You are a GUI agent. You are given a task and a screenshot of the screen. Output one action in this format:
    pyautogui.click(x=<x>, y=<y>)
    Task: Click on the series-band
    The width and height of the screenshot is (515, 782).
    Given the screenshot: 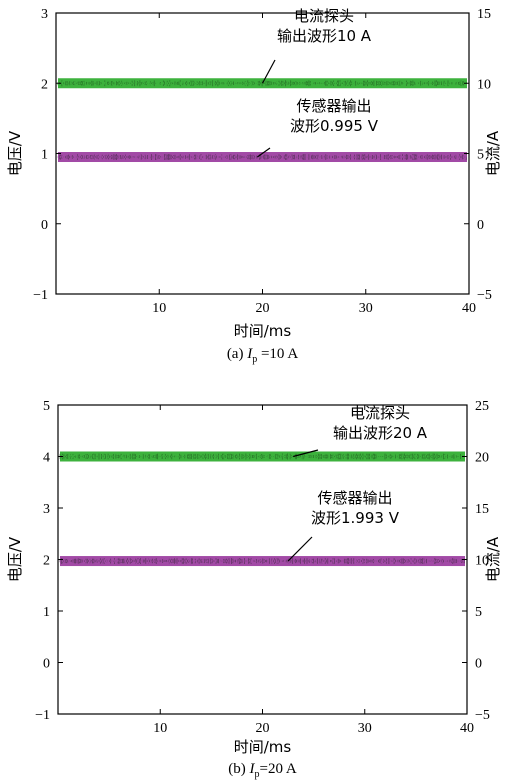 What is the action you would take?
    pyautogui.click(x=262, y=157)
    